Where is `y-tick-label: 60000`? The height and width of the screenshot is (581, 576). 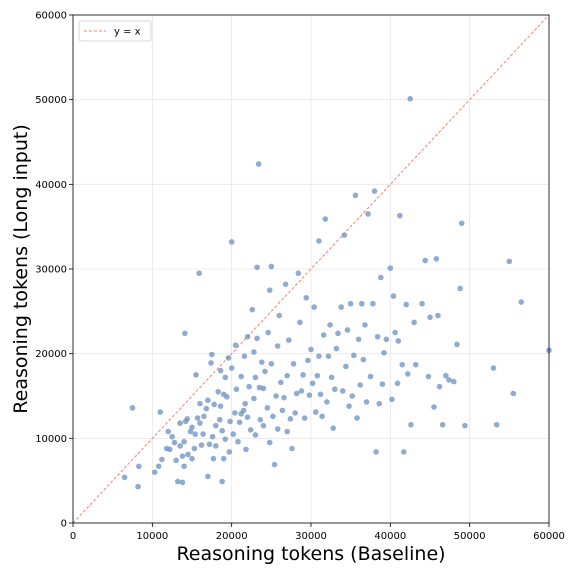
y-tick-label: 60000 is located at coordinates (51, 16).